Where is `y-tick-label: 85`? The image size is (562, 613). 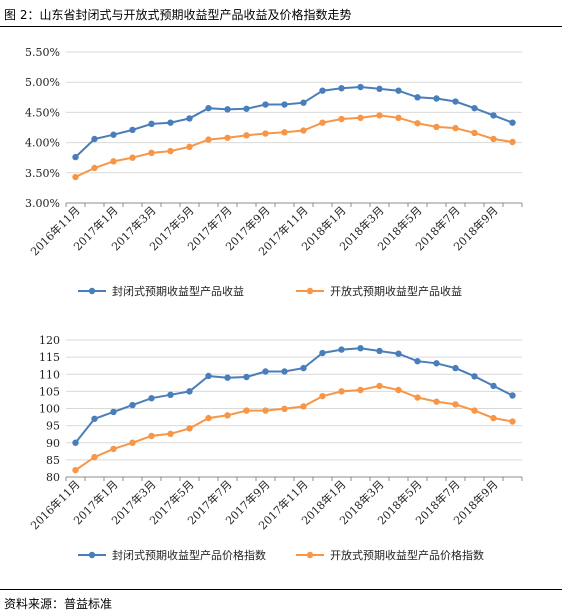 y-tick-label: 85 is located at coordinates (53, 460).